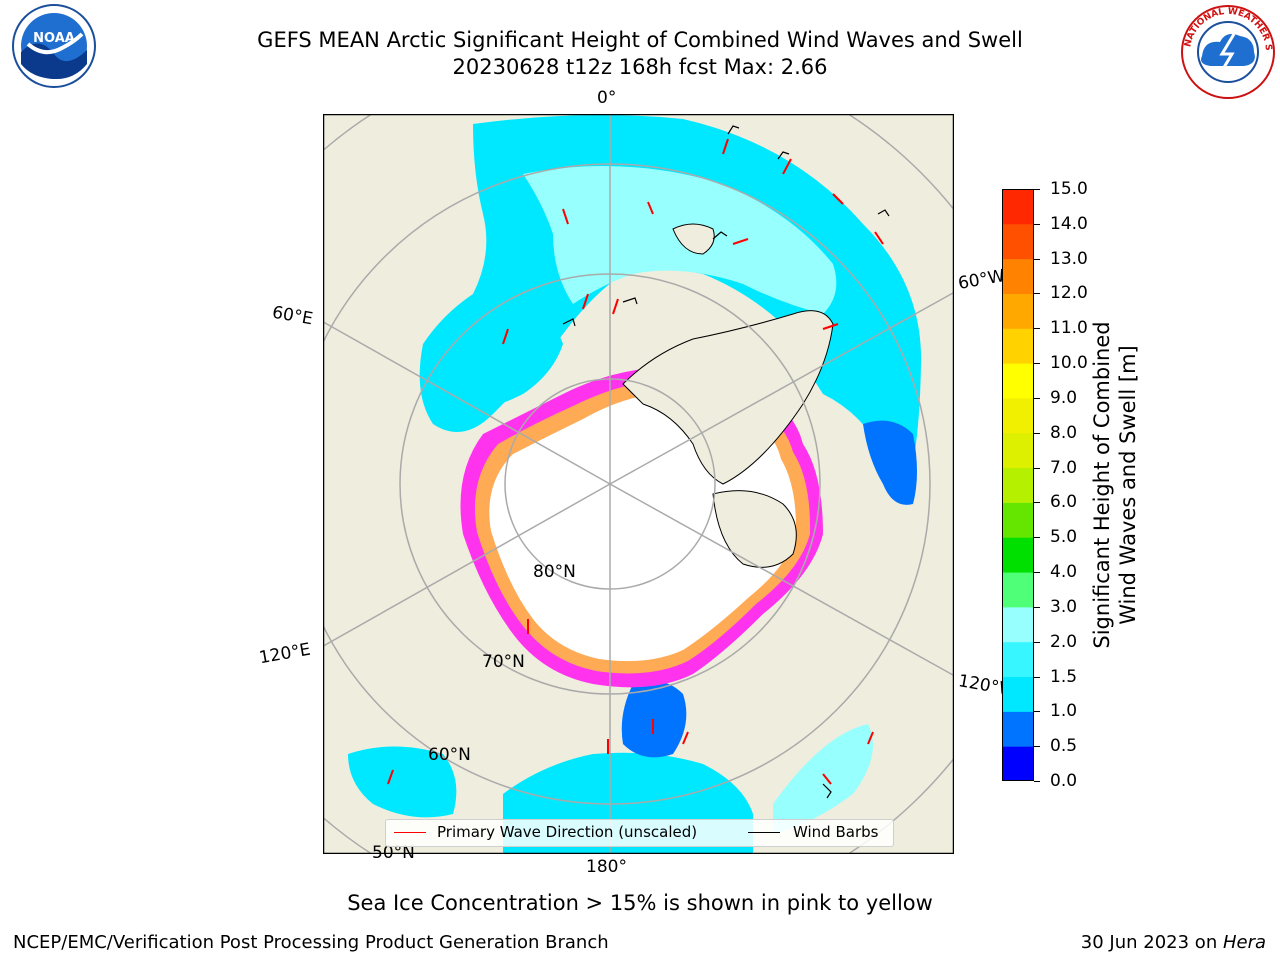 The height and width of the screenshot is (960, 1280). What do you see at coordinates (1064, 397) in the screenshot?
I see `colorbar-tick-label: 9.0` at bounding box center [1064, 397].